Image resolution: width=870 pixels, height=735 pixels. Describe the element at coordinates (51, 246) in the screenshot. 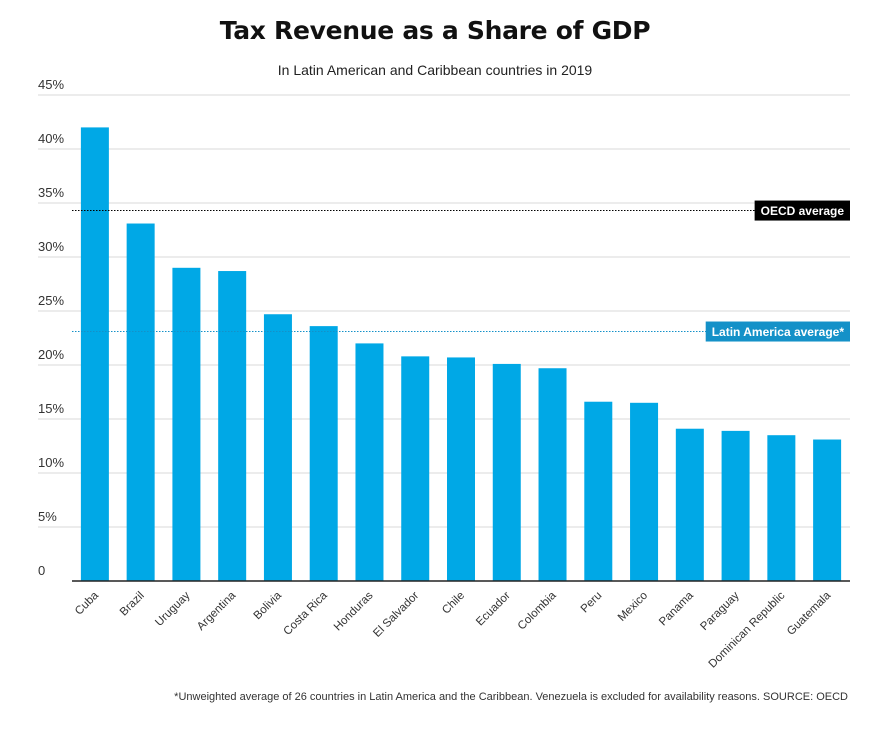

I see `y-tick-label: 30%` at that location.